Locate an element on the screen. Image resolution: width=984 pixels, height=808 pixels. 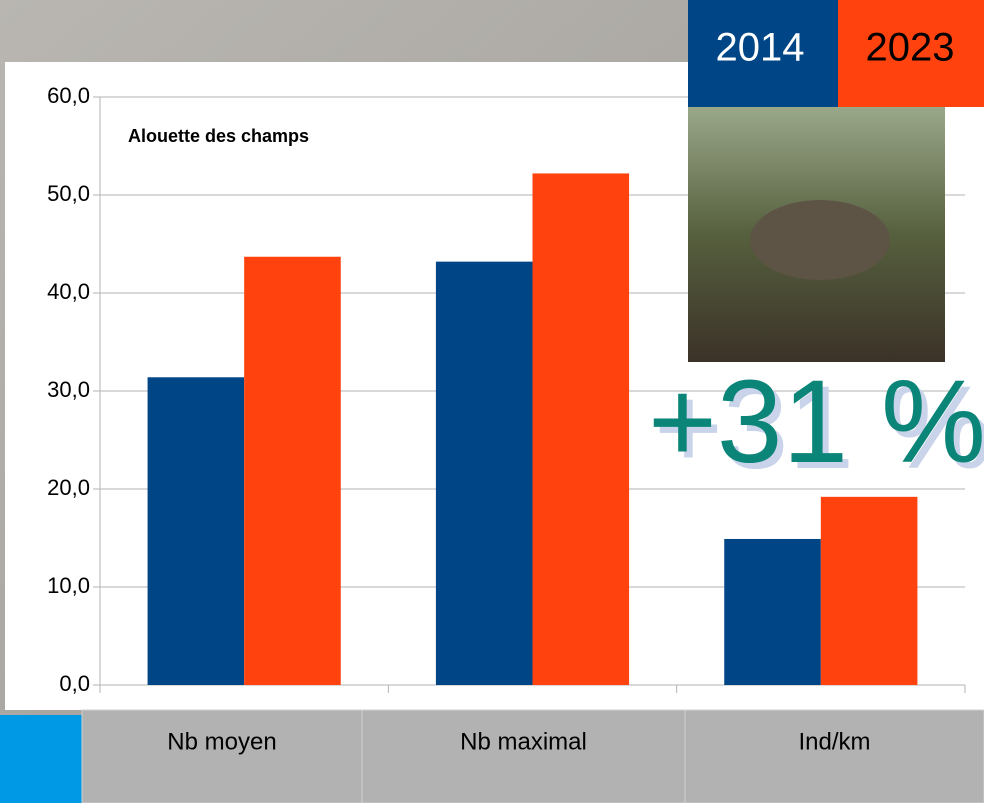
legend-label: 2014 is located at coordinates (760, 48).